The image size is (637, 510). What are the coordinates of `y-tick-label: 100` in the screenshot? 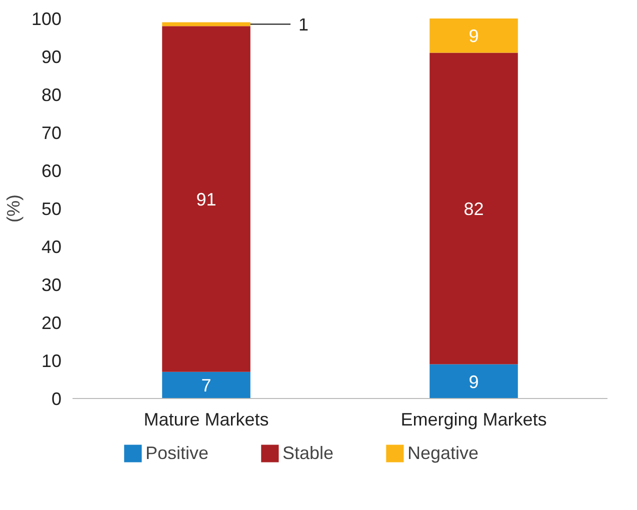 It's located at (46, 19).